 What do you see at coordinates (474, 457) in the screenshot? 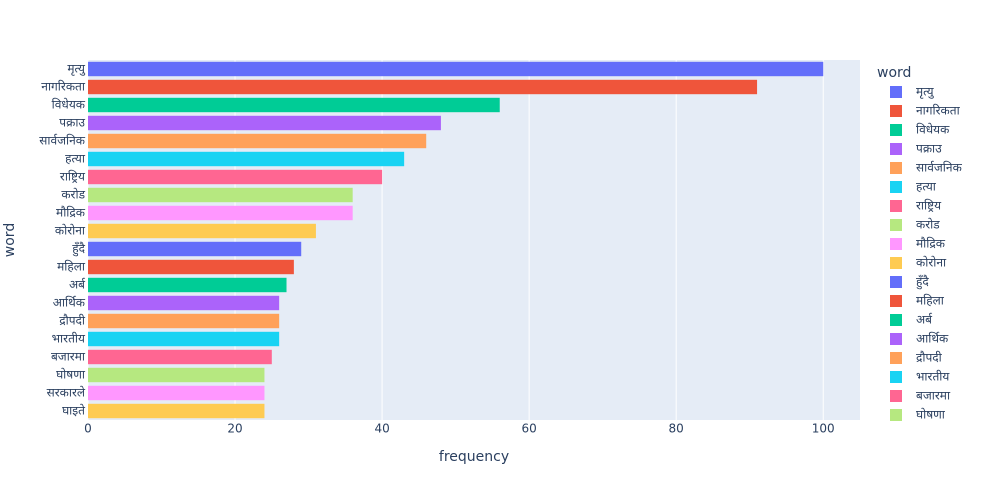
I see `x-axis-title: frequency` at bounding box center [474, 457].